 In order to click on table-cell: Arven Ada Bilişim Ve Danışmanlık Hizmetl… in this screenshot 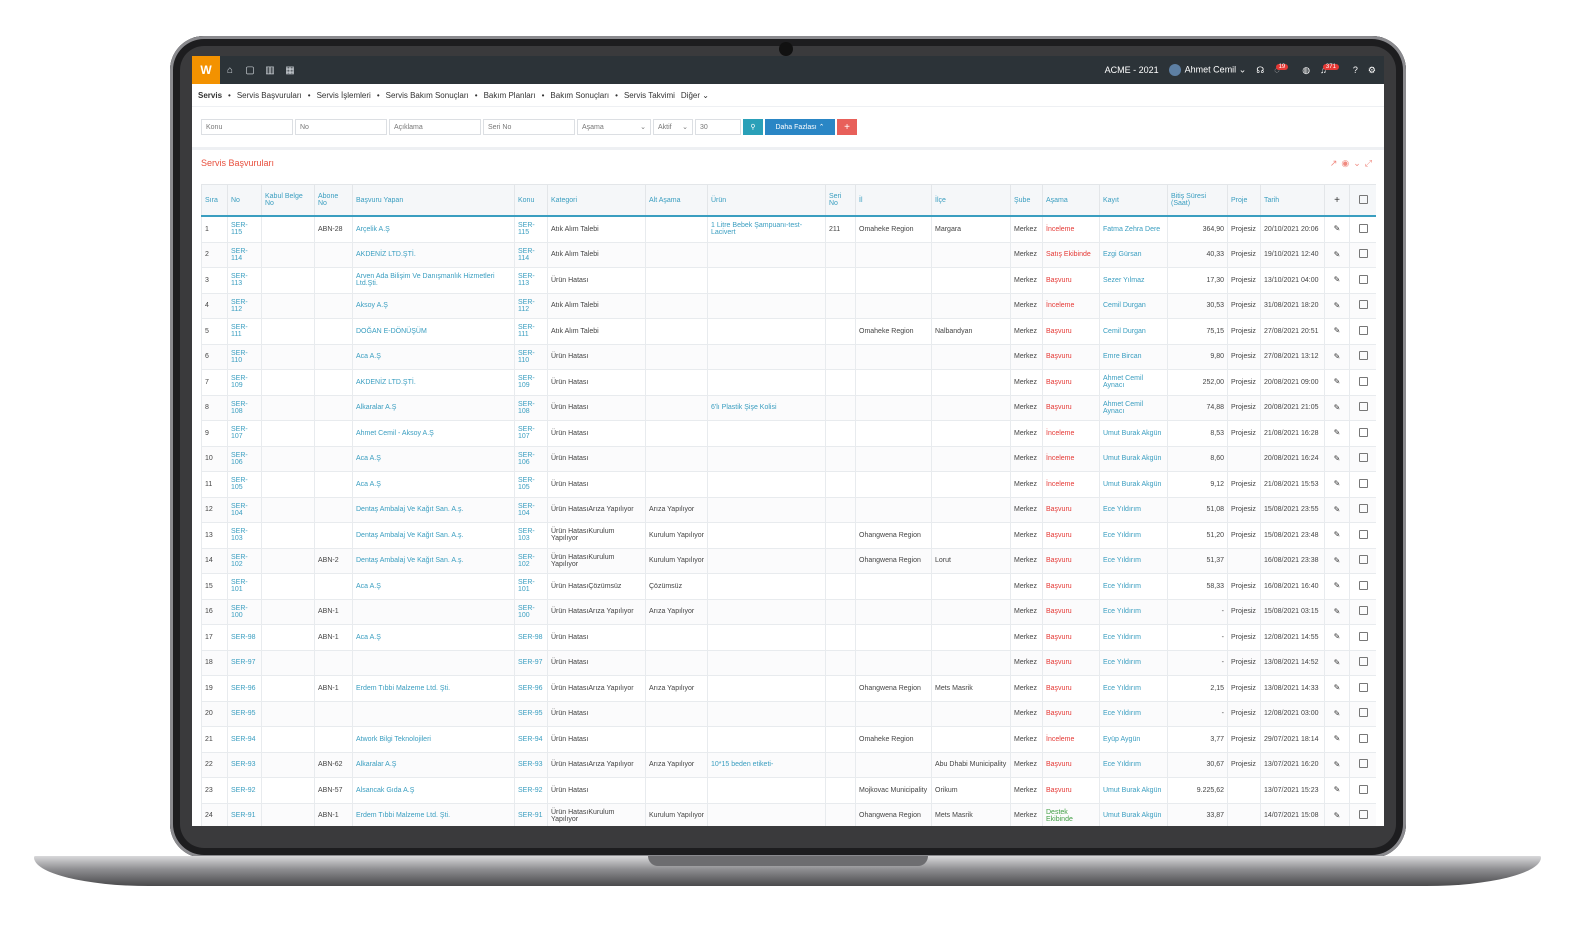, I will do `click(433, 280)`.